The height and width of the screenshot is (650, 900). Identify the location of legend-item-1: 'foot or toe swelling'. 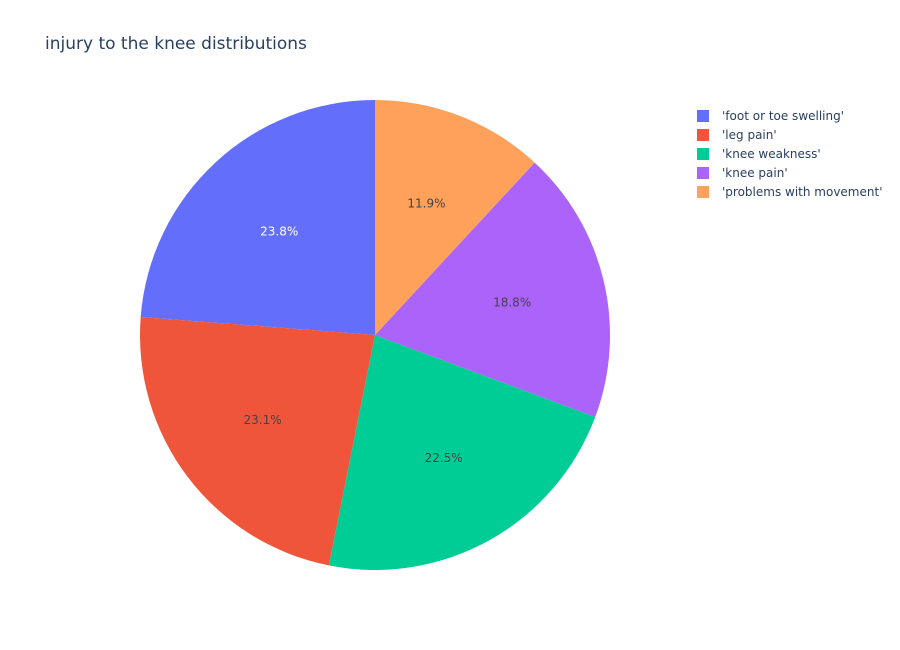
(790, 115).